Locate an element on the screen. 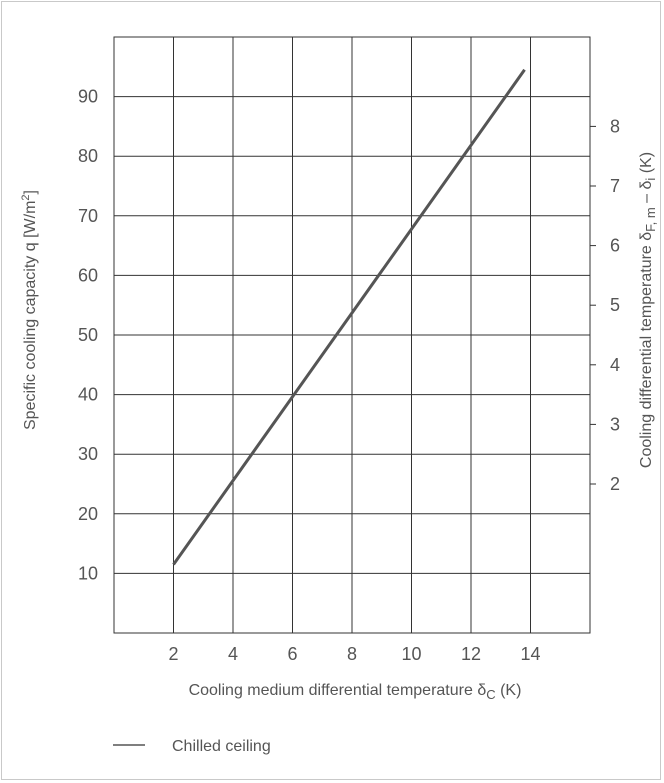 Image resolution: width=664 pixels, height=783 pixels. legend-label: Chilled ceiling is located at coordinates (221, 746).